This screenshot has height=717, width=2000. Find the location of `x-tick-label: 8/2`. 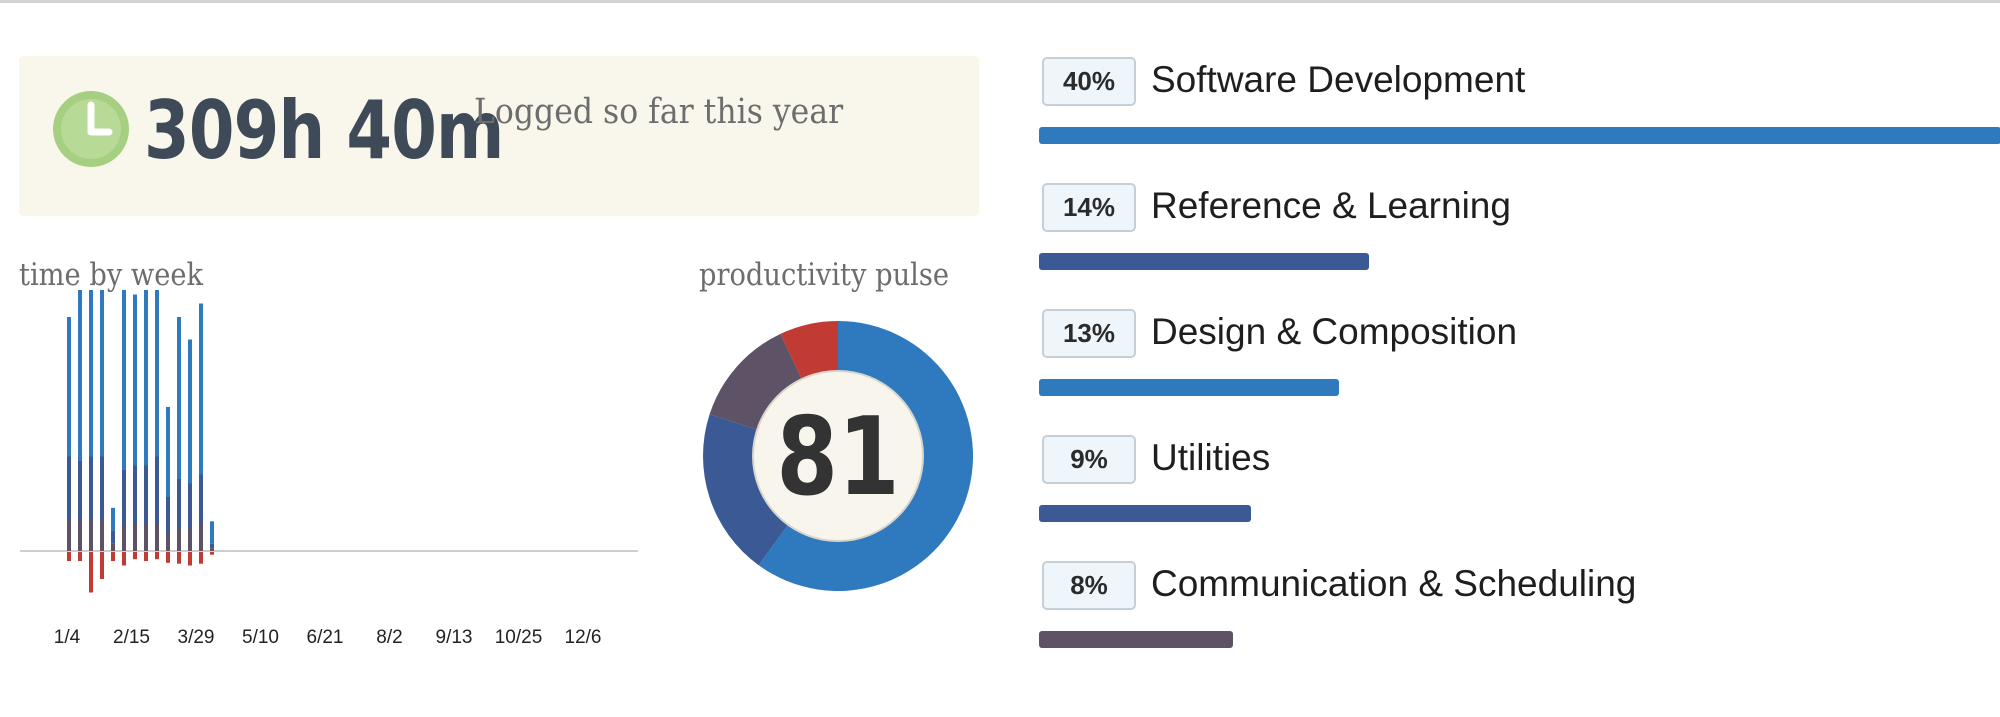

x-tick-label: 8/2 is located at coordinates (389, 637).